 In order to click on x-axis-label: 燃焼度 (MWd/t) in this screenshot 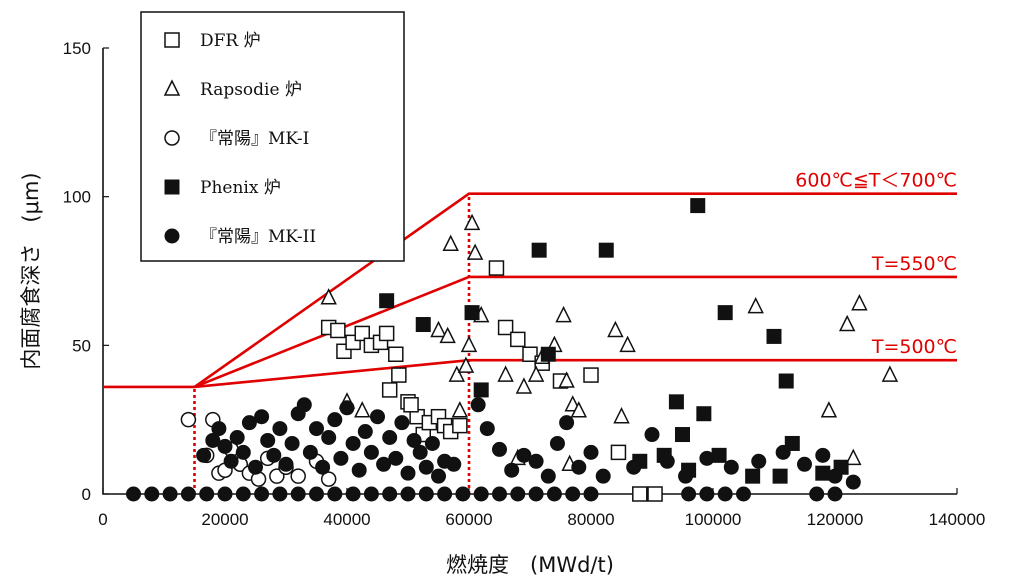, I will do `click(530, 565)`.